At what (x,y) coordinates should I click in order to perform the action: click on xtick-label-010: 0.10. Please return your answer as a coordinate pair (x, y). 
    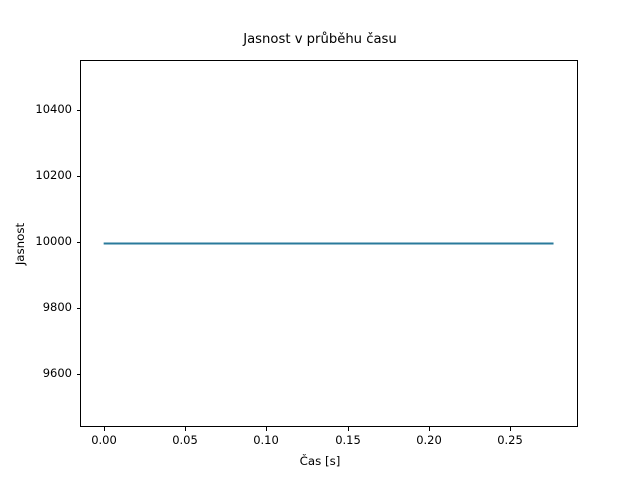
    Looking at the image, I should click on (266, 440).